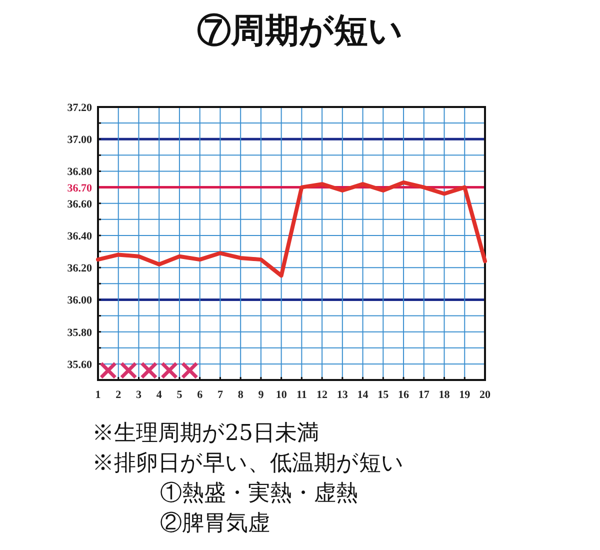  Describe the element at coordinates (79, 188) in the screenshot. I see `ref-line-label: 36.70` at that location.